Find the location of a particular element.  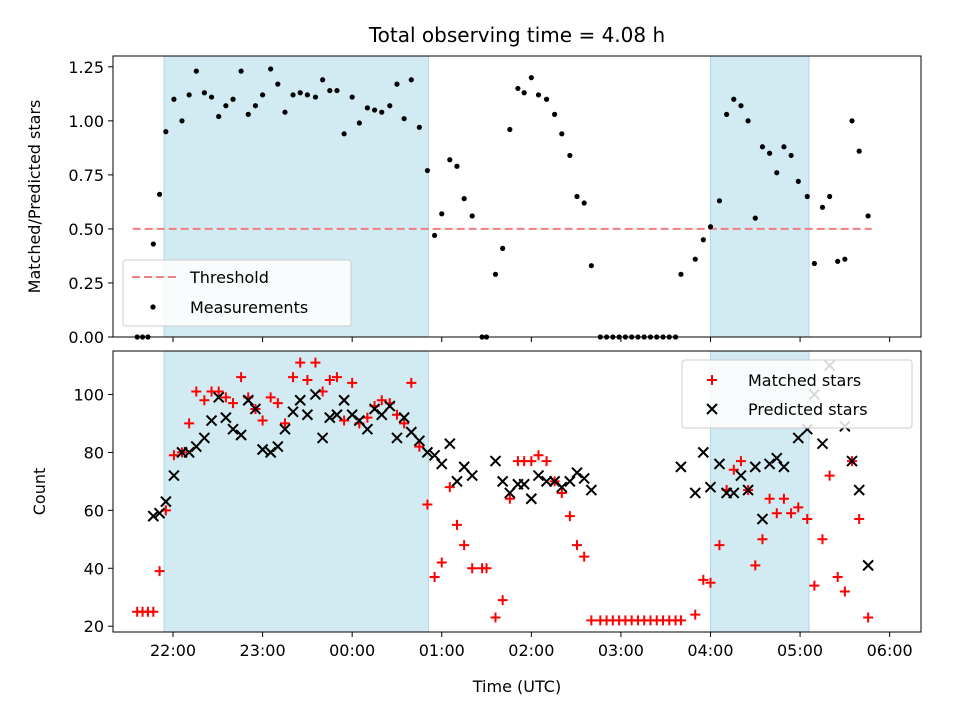

shaded-span is located at coordinates (296, 491).